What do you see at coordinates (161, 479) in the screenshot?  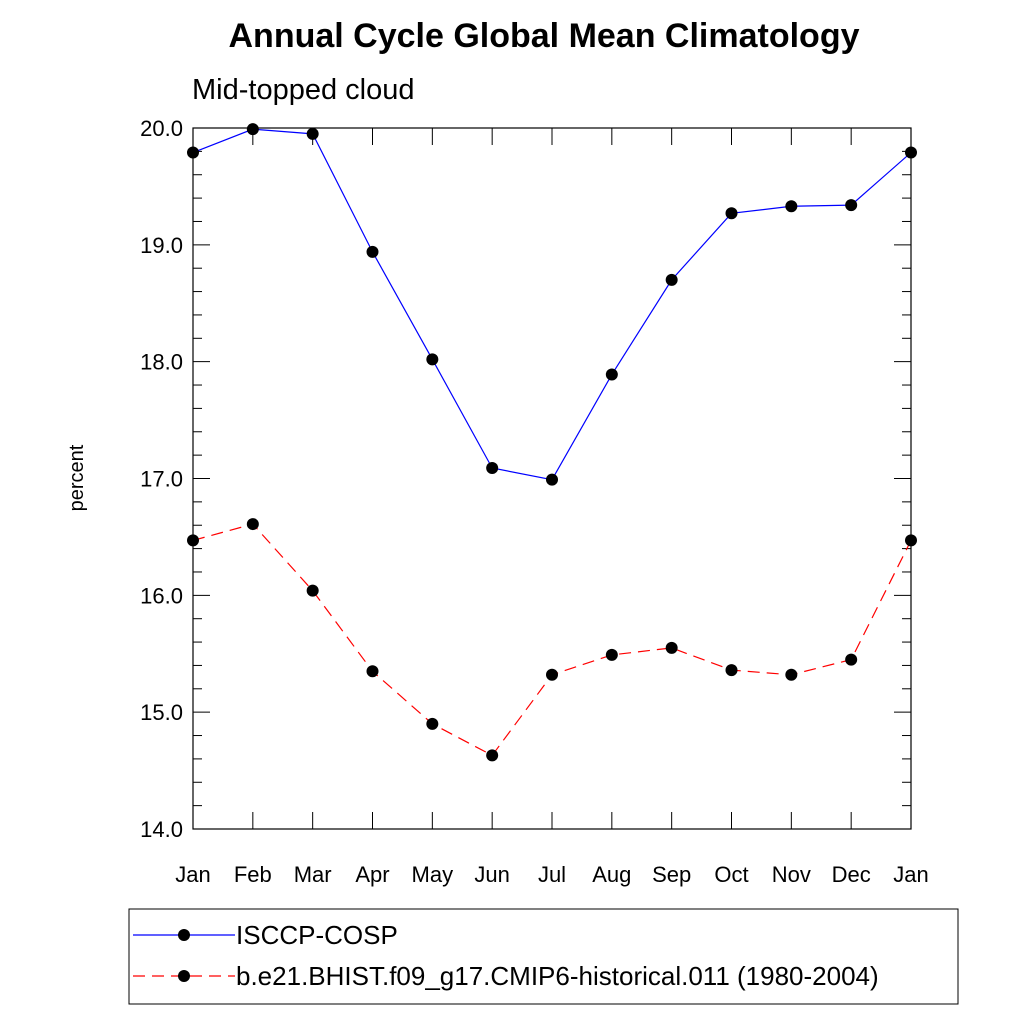 I see `y-tick-label: 17.0` at bounding box center [161, 479].